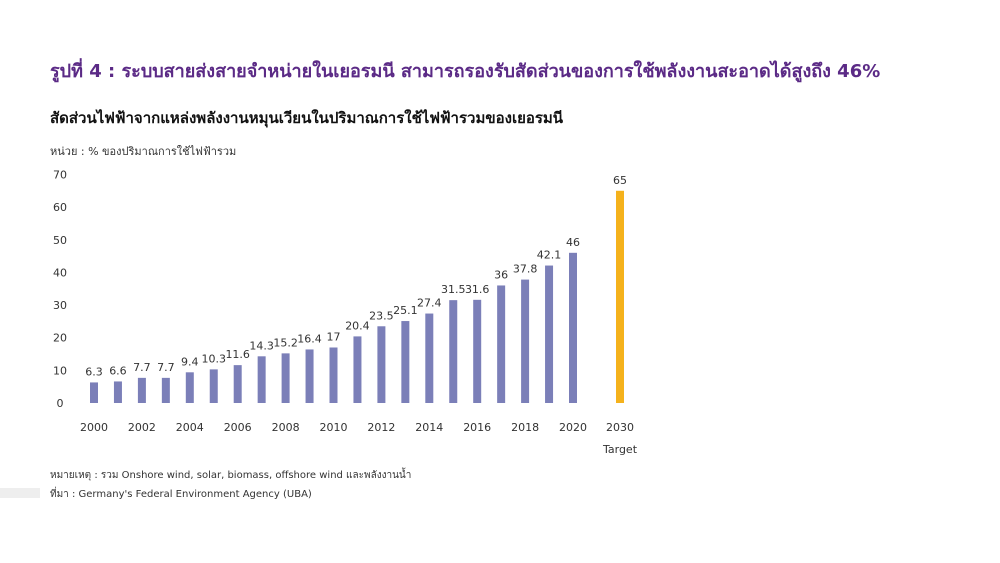 Image resolution: width=1000 pixels, height=563 pixels. Describe the element at coordinates (143, 151) in the screenshot. I see `unit-label: หน่วย : % ของปริมาณการใช้ไฟฟ้ารวม` at that location.